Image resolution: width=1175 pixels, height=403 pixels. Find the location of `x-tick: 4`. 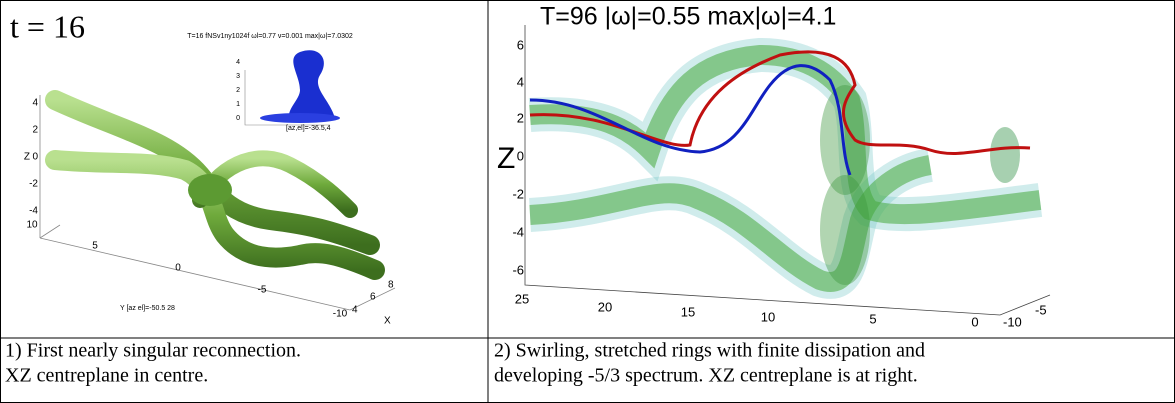

x-tick: 4 is located at coordinates (355, 310).